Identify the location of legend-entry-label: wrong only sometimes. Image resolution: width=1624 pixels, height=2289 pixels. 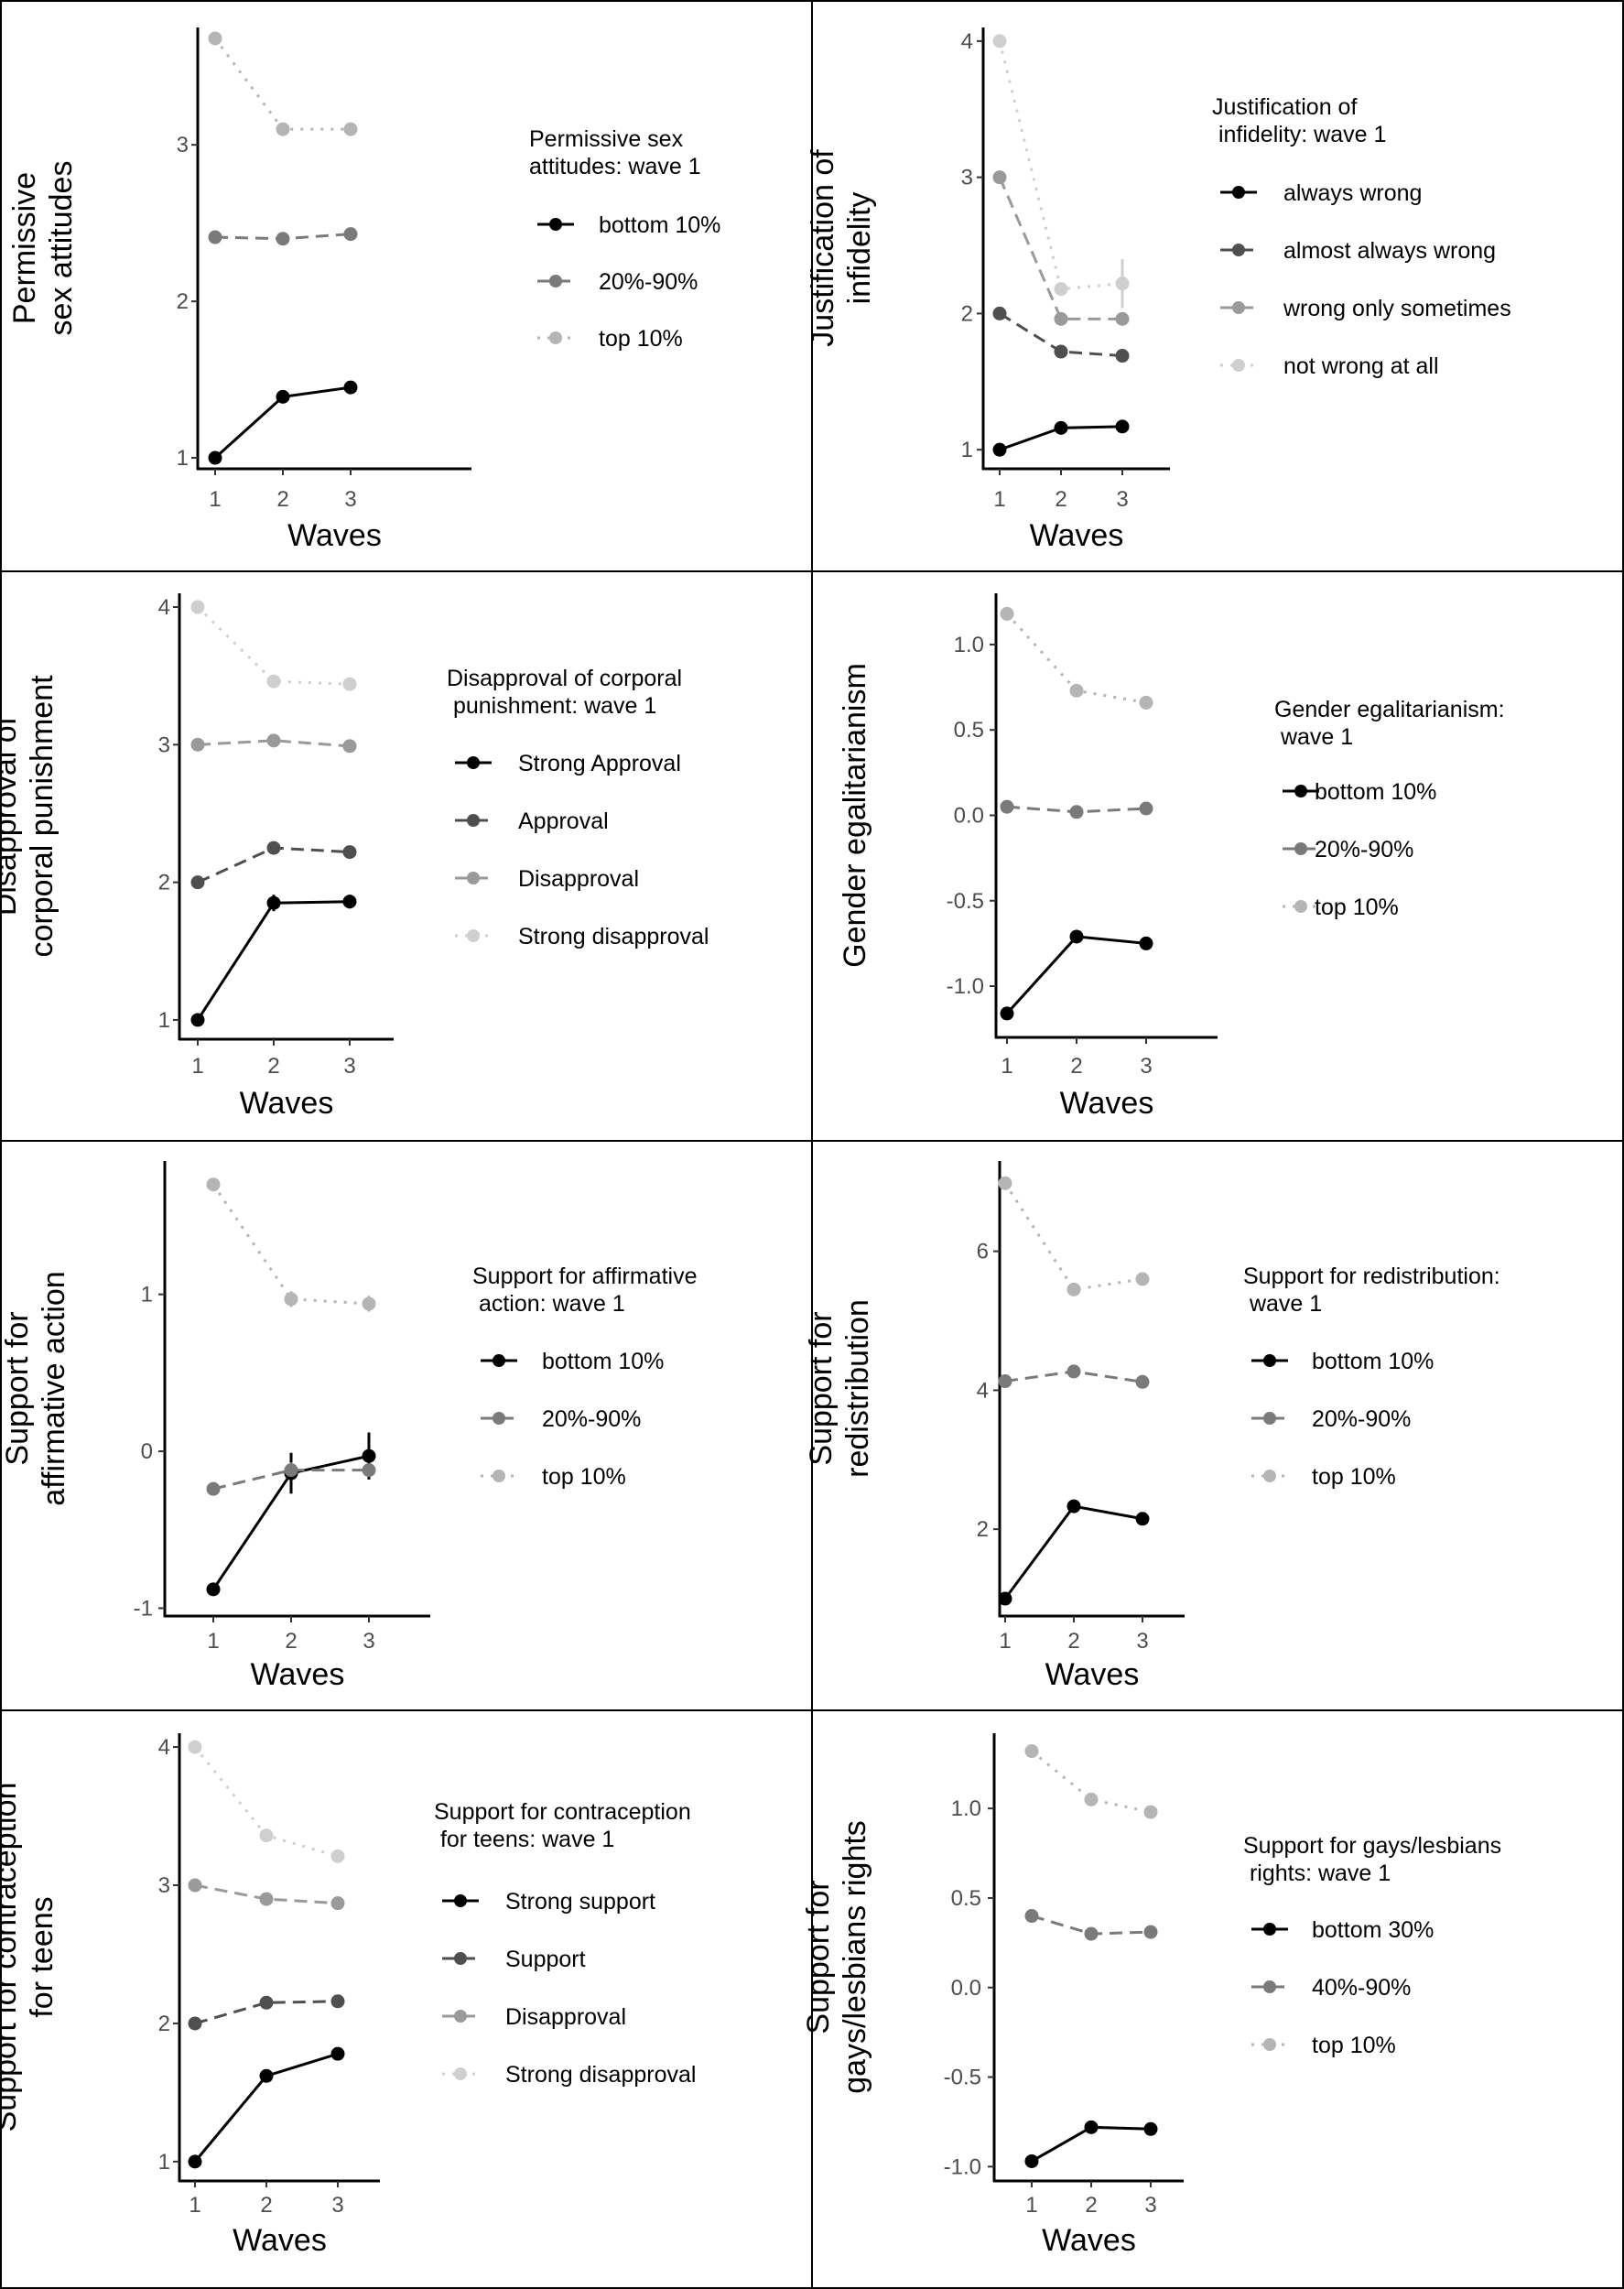
(1397, 308).